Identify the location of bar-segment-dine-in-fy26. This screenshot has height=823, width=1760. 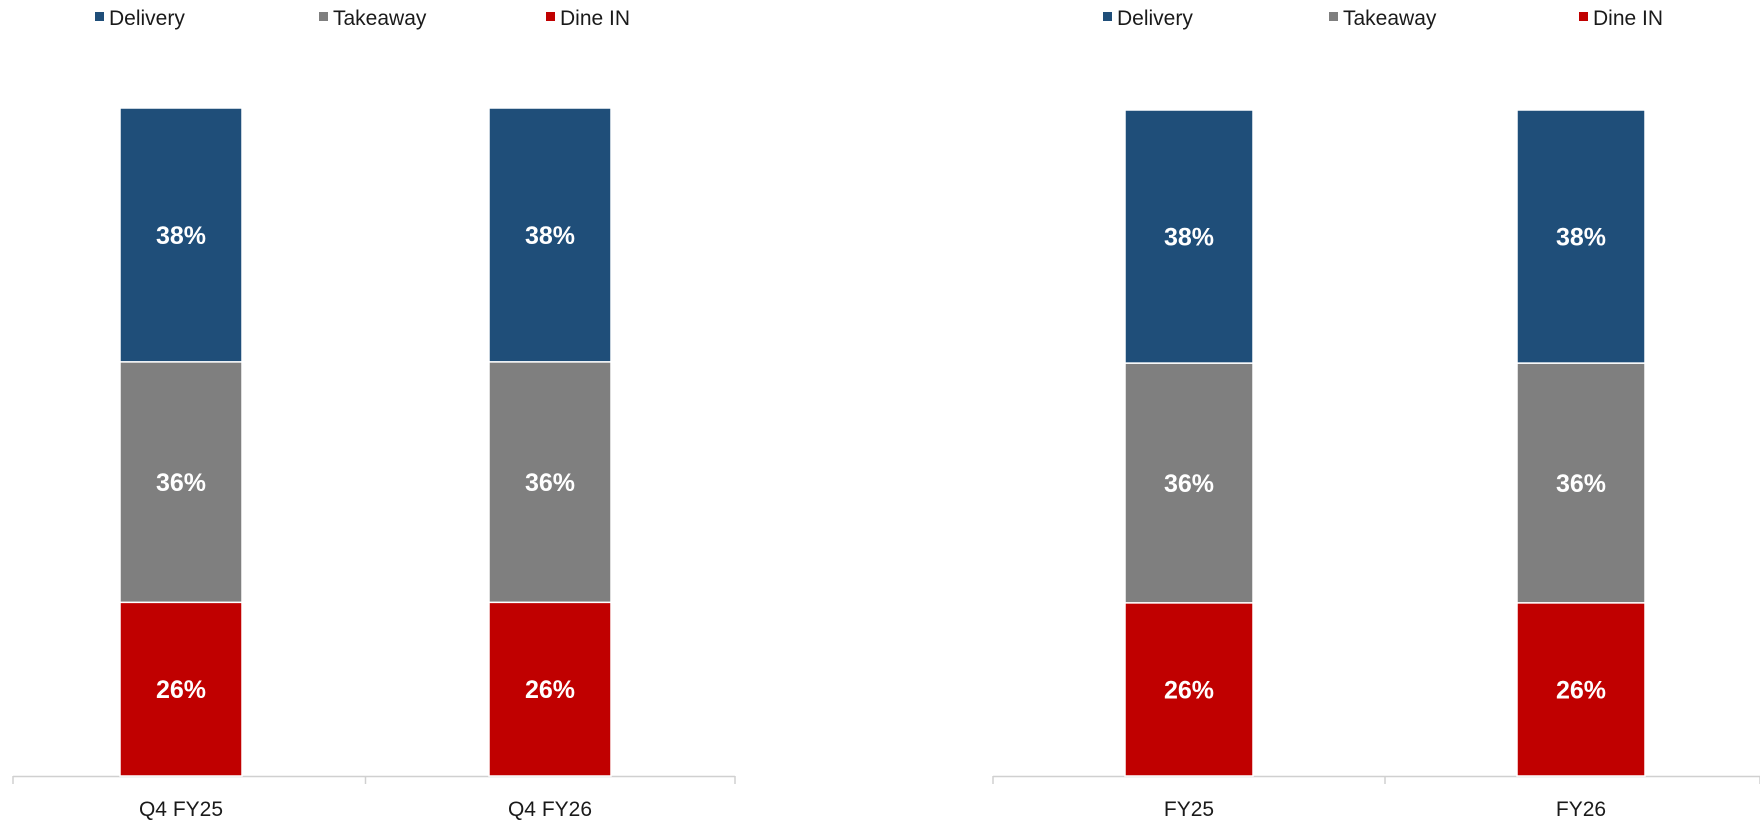
(1581, 689).